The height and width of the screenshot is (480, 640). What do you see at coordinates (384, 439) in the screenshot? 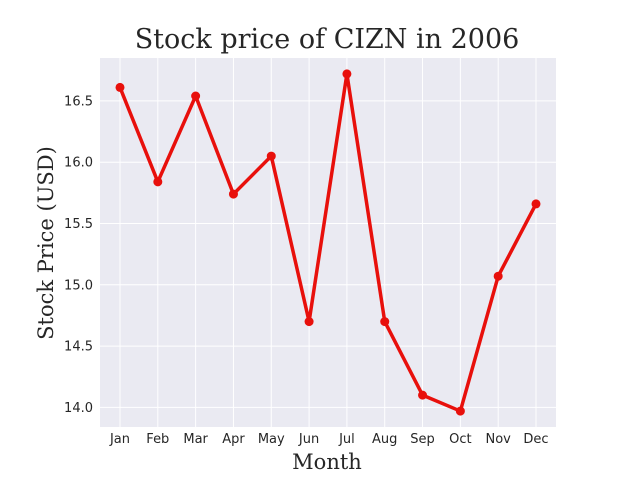
I see `x-tick-label: Aug` at bounding box center [384, 439].